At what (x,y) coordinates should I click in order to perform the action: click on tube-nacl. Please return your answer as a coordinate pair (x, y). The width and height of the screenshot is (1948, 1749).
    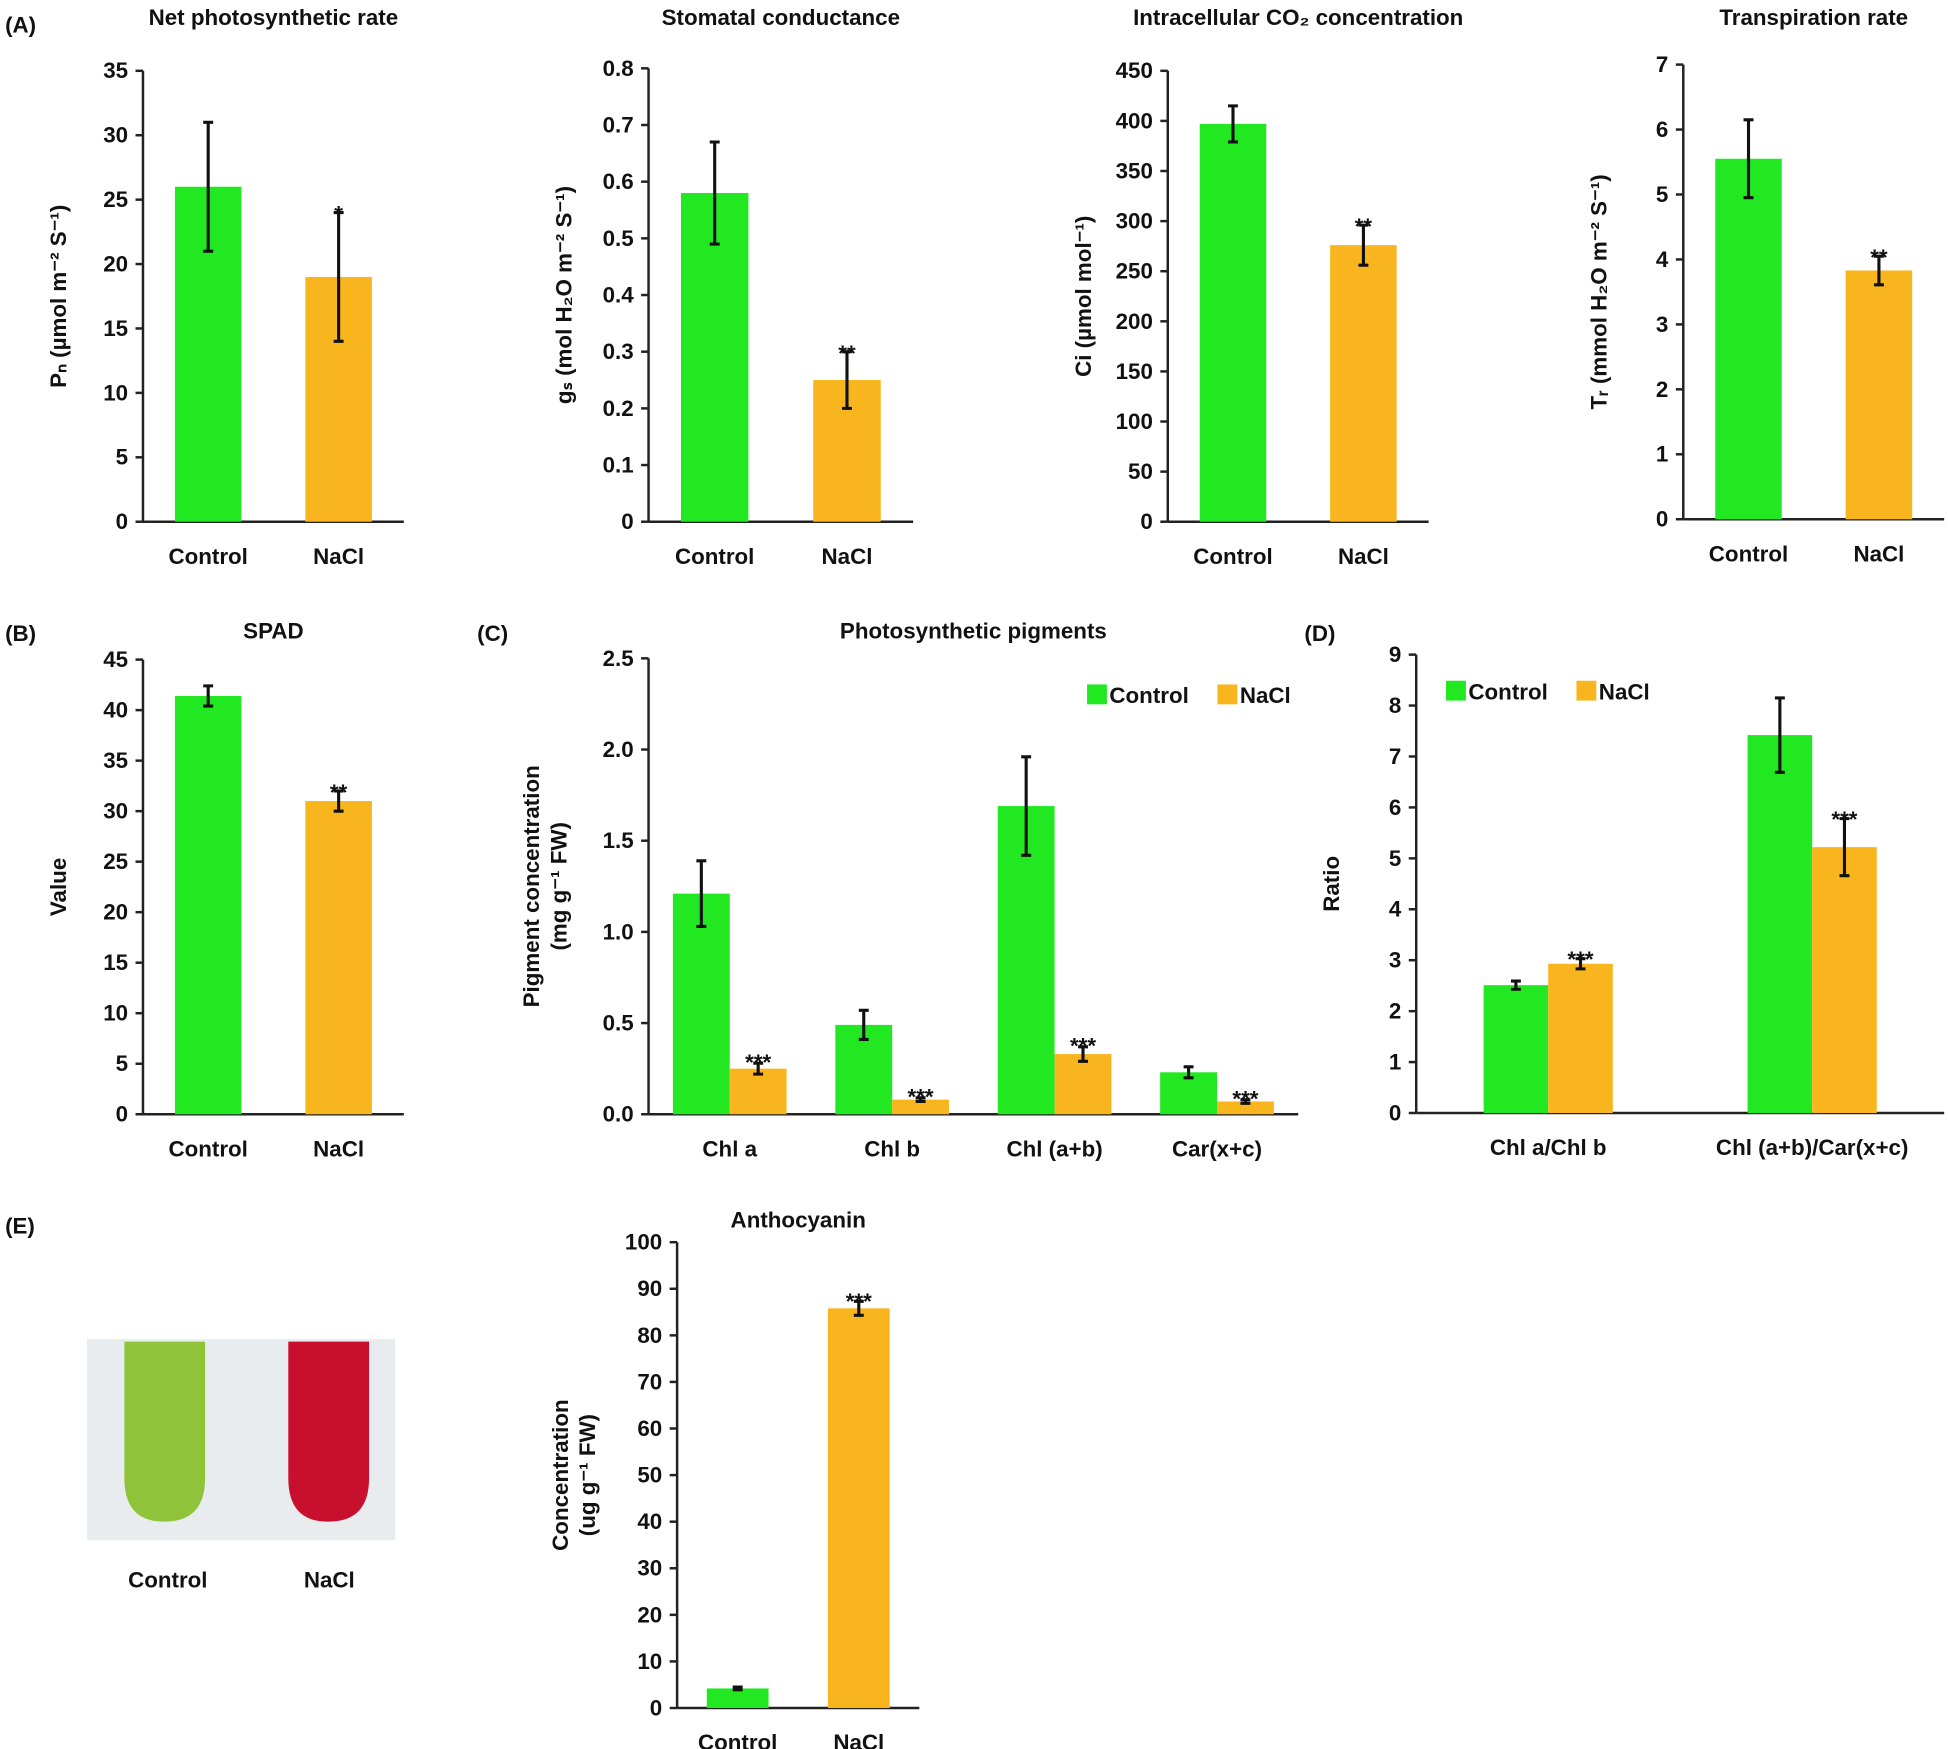
    Looking at the image, I should click on (329, 1431).